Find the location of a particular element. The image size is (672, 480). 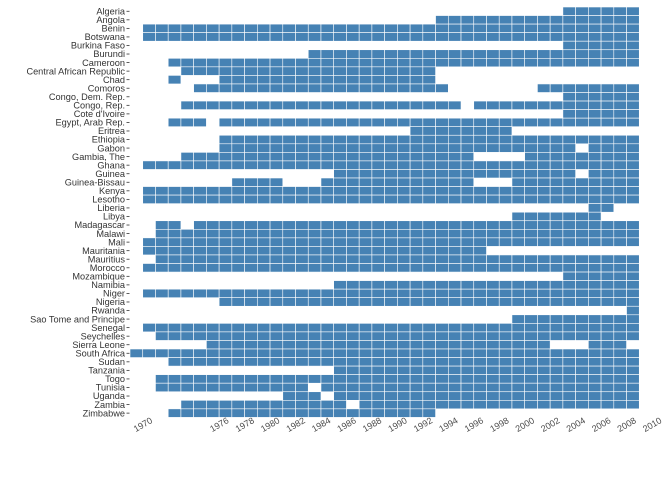

x-tick-label: 2000 is located at coordinates (525, 424).